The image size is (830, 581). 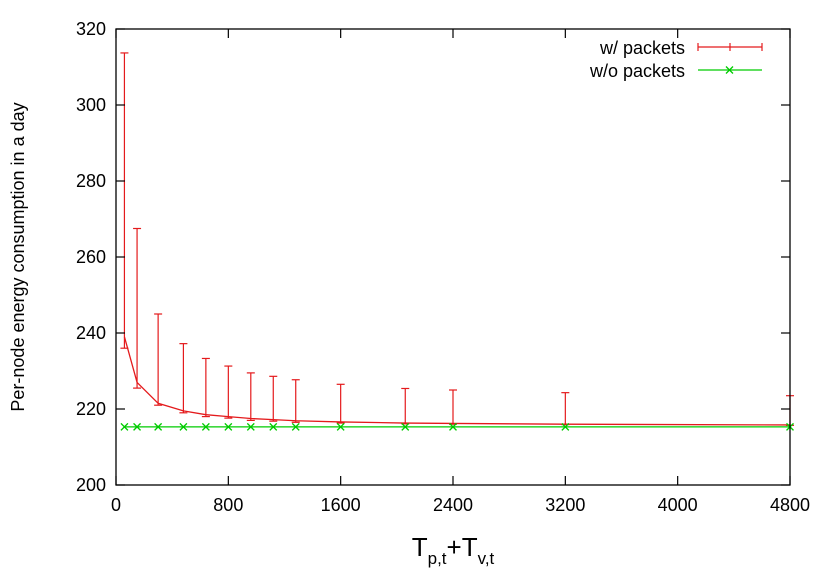 I want to click on y-tick-label: 240, so click(x=91, y=333).